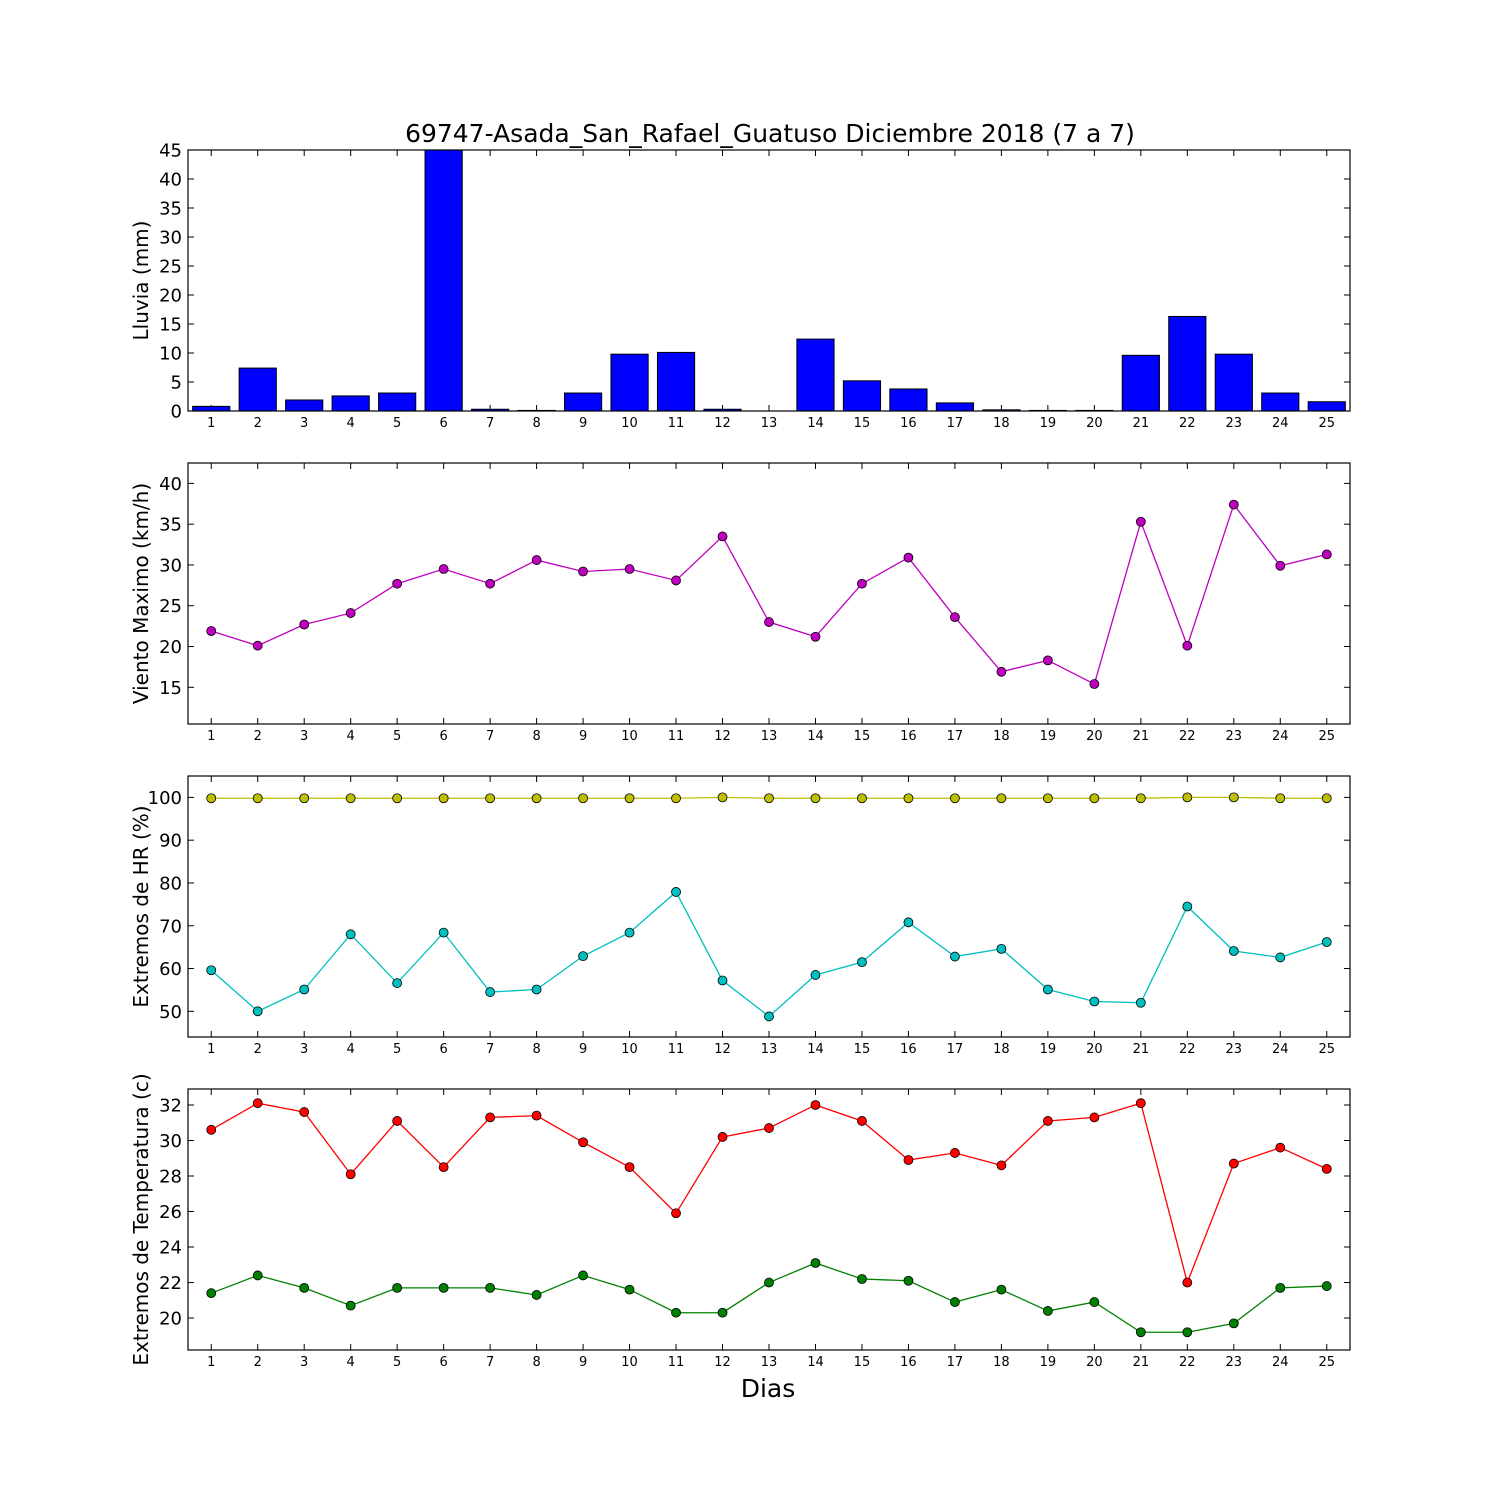 This screenshot has width=1500, height=1500. What do you see at coordinates (583, 423) in the screenshot?
I see `x-tick-label: 9` at bounding box center [583, 423].